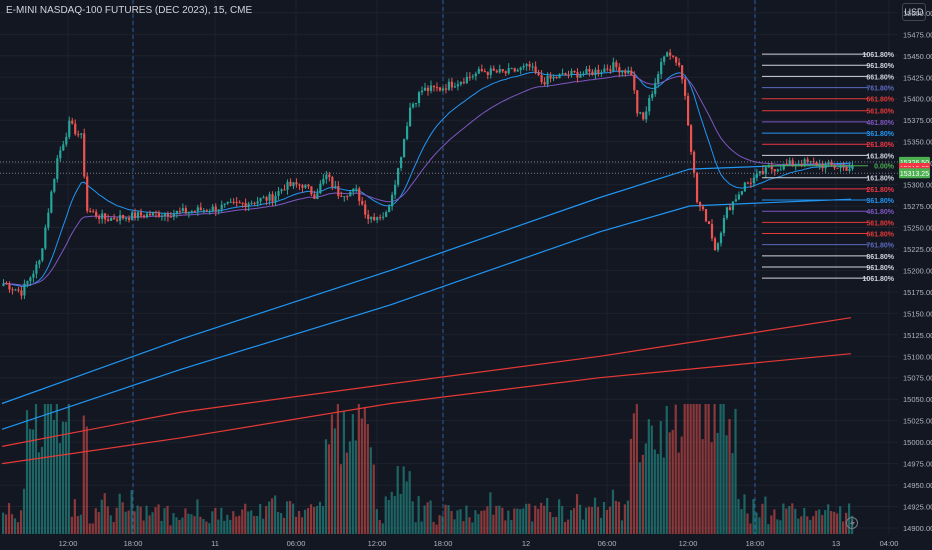 This screenshot has width=932, height=550. Describe the element at coordinates (917, 249) in the screenshot. I see `y-axis-tick-label: 15225.00` at that location.